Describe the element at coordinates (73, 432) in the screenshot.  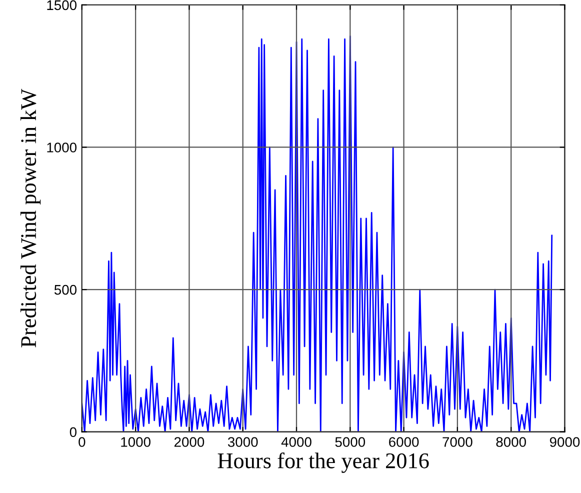
I see `y-tick-label: 0` at that location.